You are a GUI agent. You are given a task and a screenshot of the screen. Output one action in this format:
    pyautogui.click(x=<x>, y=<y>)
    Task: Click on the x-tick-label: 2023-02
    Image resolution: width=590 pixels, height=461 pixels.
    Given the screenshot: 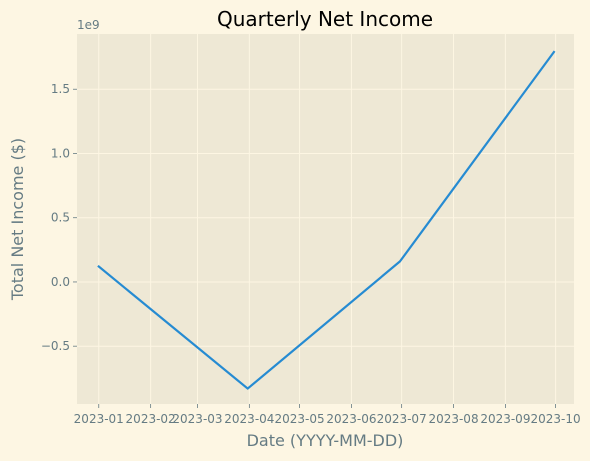 What is the action you would take?
    pyautogui.click(x=151, y=419)
    